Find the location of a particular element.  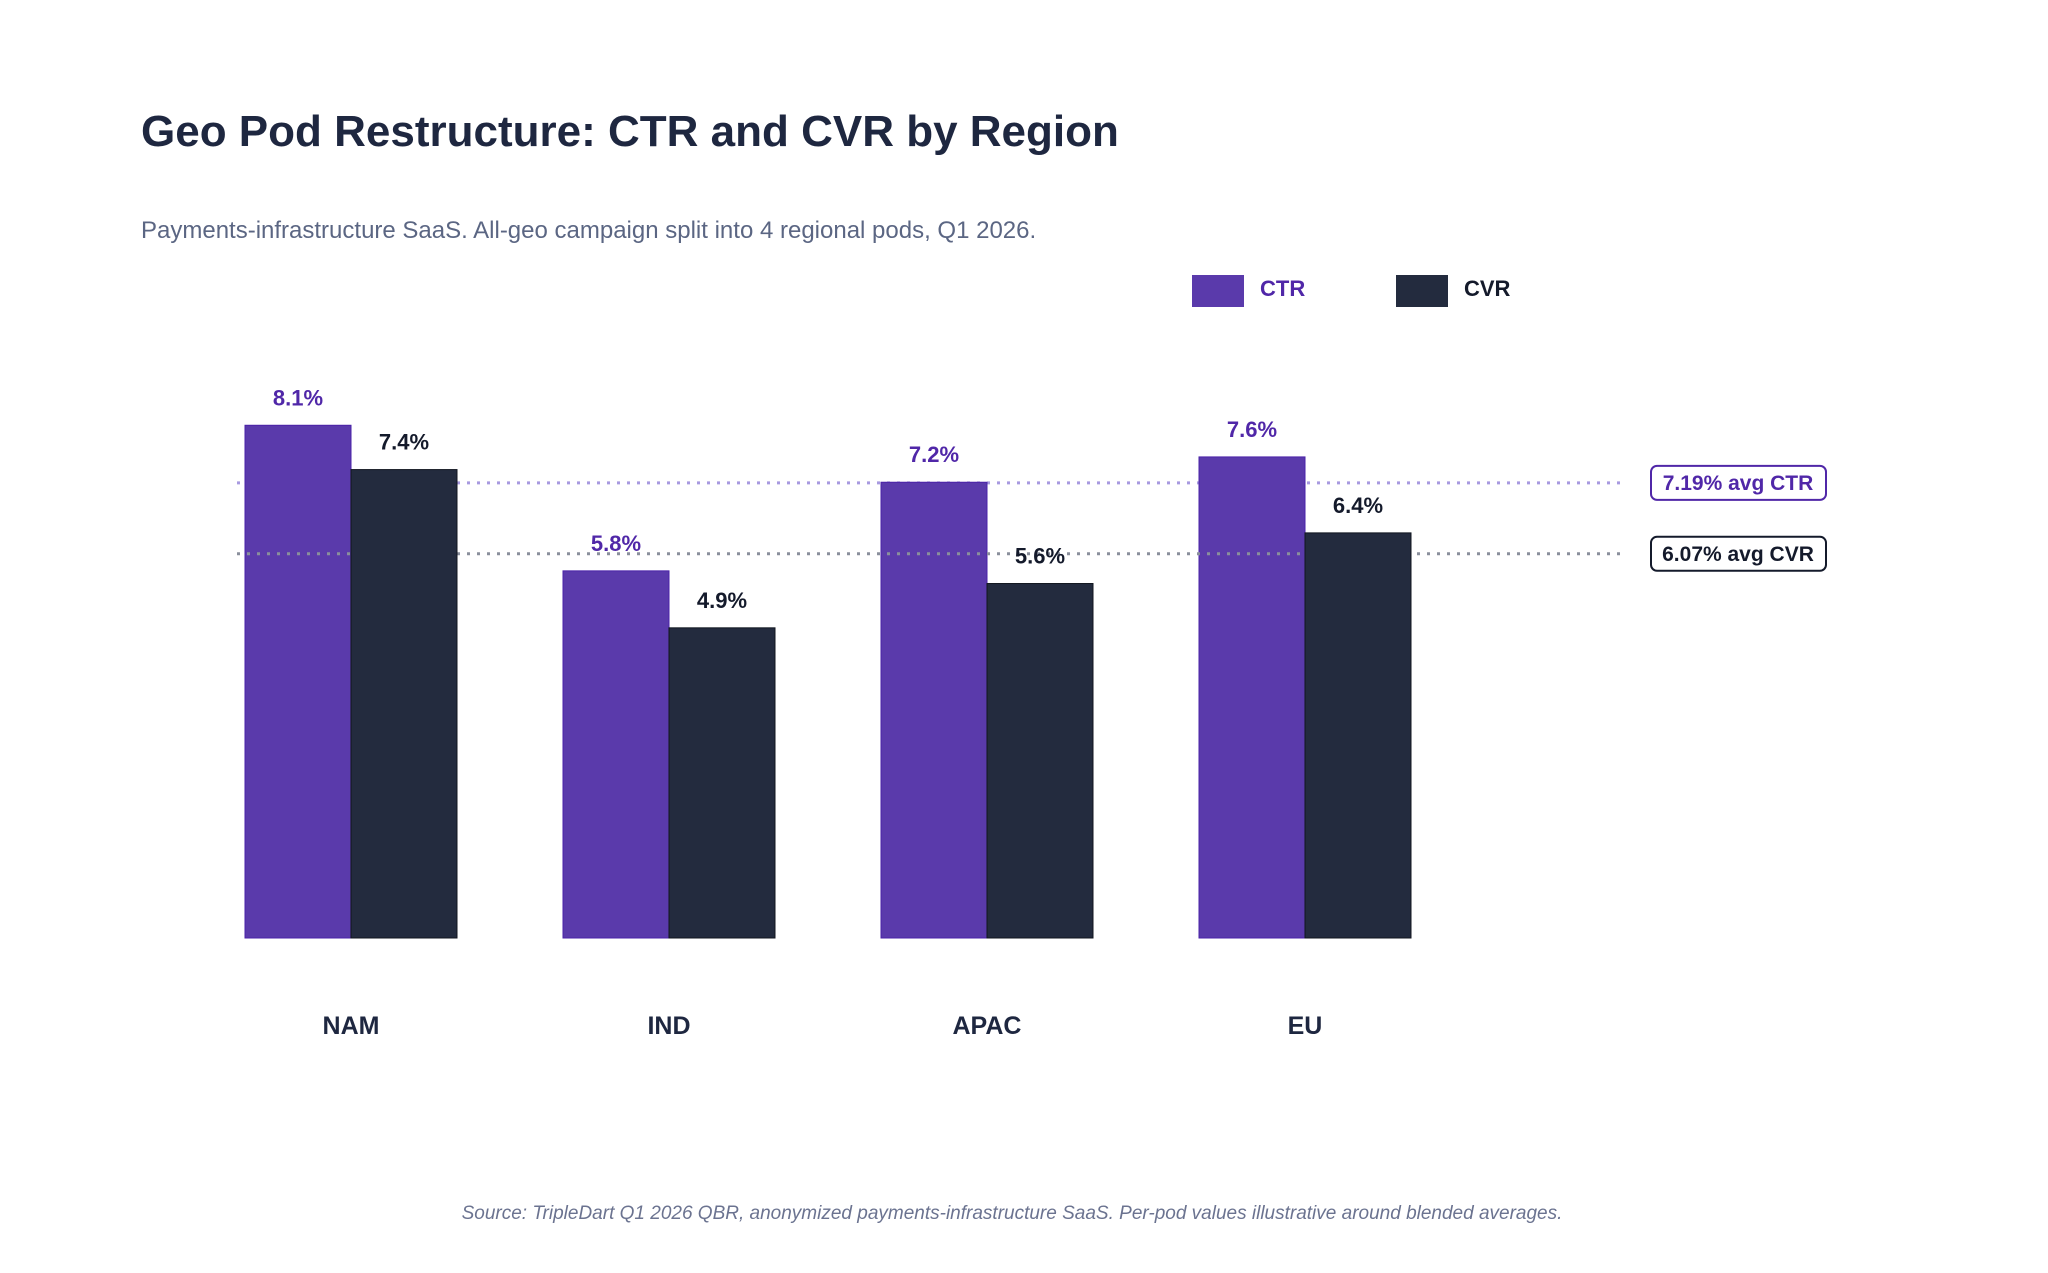

bar-cvr-eu is located at coordinates (1358, 735).